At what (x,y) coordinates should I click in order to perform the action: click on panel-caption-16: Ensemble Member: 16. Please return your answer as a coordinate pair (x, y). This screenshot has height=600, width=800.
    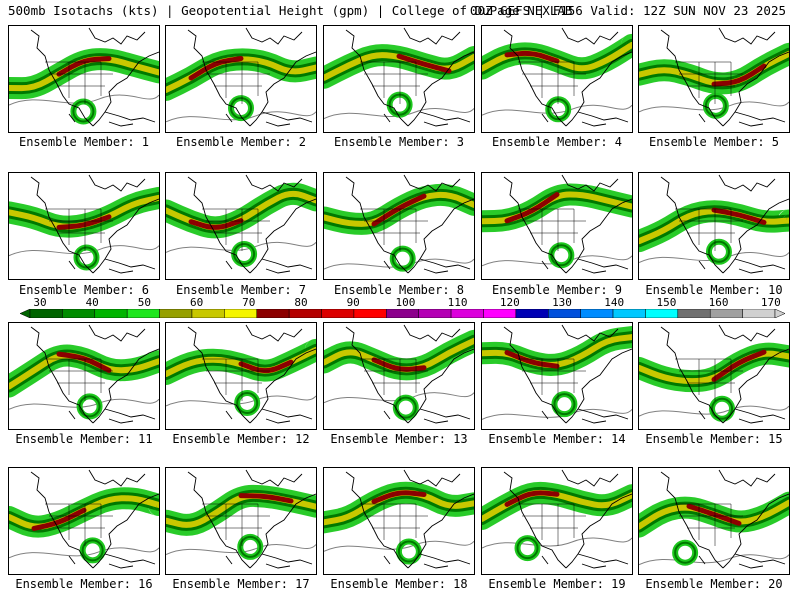
    Looking at the image, I should click on (84, 584).